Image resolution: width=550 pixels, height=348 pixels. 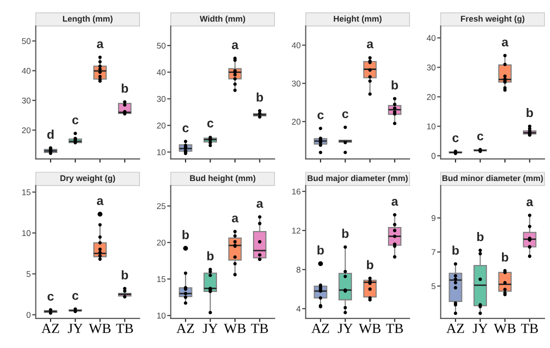 I want to click on chart-title: Fresh weight (g), so click(x=492, y=20).